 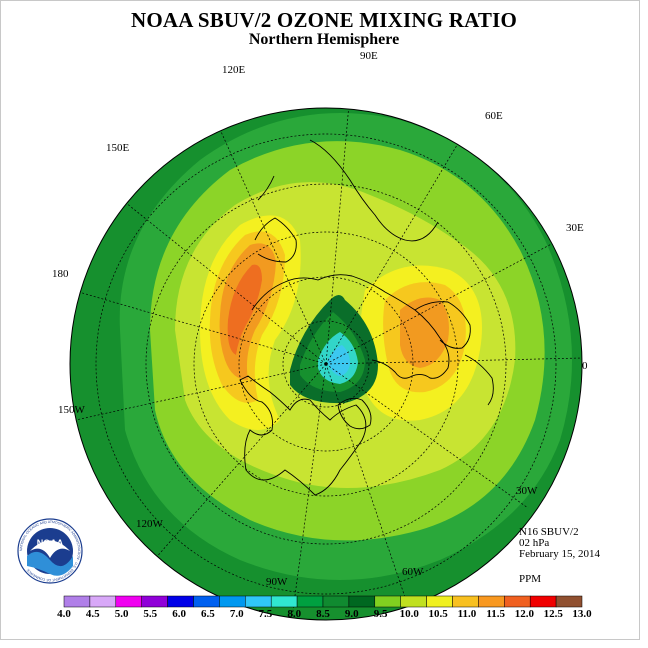 I want to click on logo-gull, so click(x=50, y=549).